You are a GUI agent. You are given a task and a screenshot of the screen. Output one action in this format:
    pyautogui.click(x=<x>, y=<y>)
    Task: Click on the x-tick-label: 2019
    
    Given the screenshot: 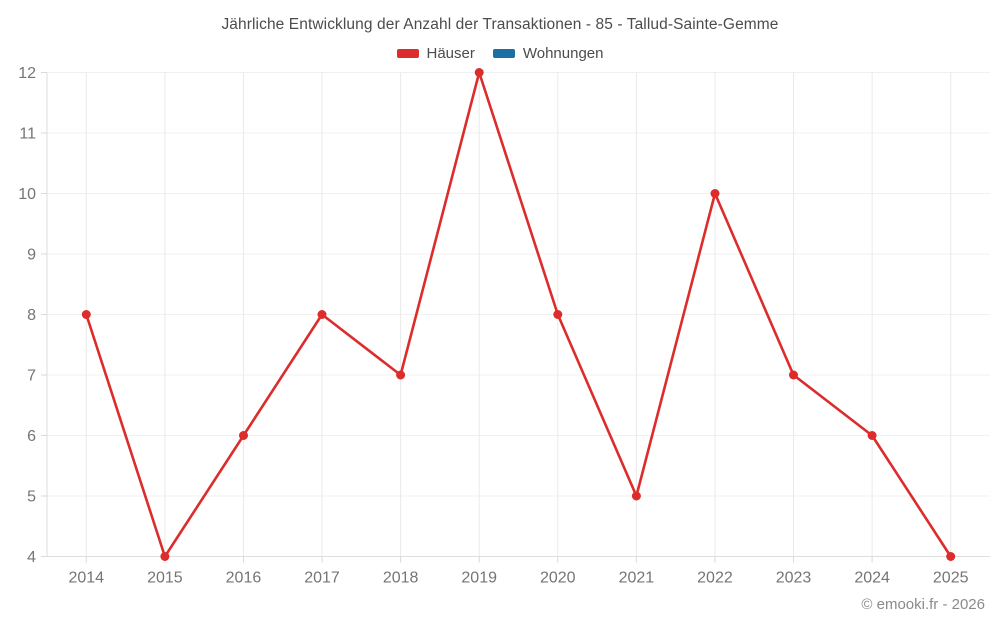 What is the action you would take?
    pyautogui.click(x=479, y=578)
    